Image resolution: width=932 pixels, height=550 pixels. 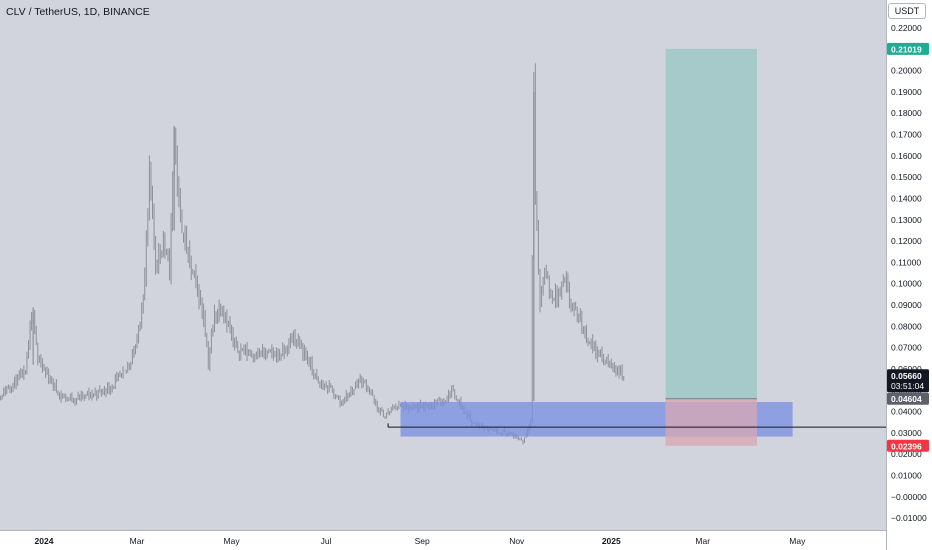 I want to click on price-tick-label: 0.03000, so click(x=906, y=433).